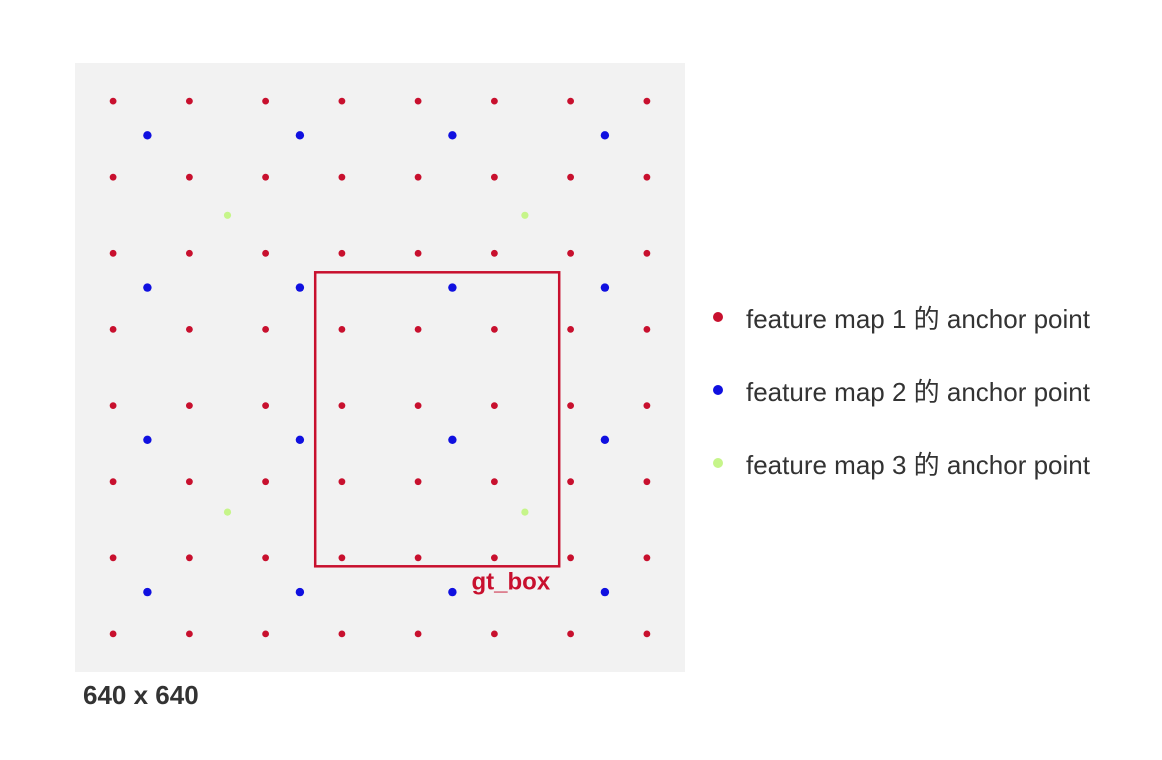  I want to click on legend-label: feature map 1 的 anchor point, so click(918, 318).